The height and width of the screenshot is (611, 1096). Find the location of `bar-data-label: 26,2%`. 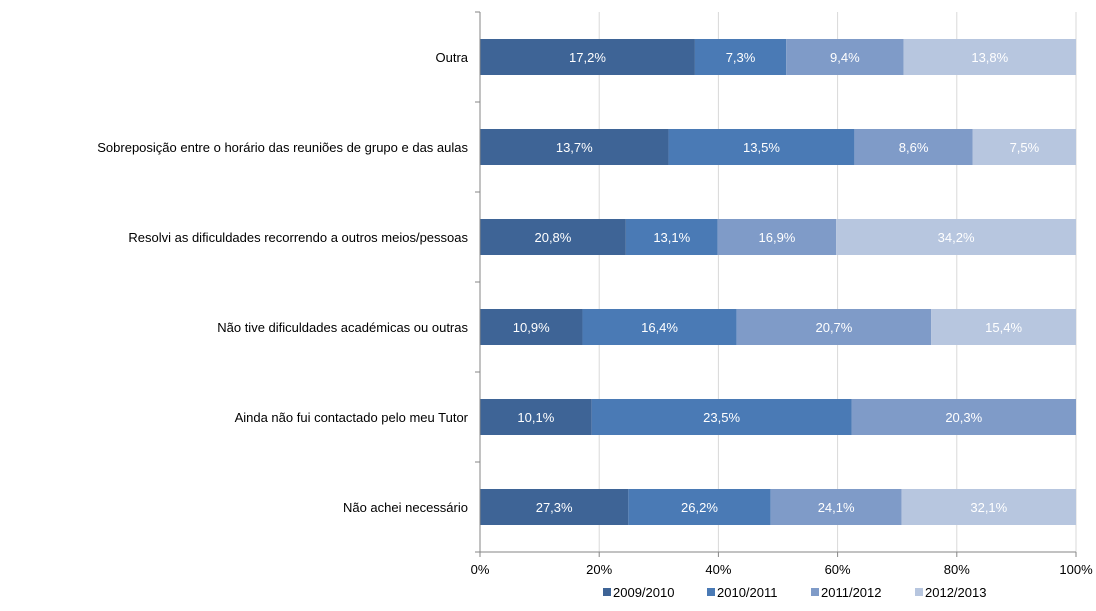

bar-data-label: 26,2% is located at coordinates (699, 507).